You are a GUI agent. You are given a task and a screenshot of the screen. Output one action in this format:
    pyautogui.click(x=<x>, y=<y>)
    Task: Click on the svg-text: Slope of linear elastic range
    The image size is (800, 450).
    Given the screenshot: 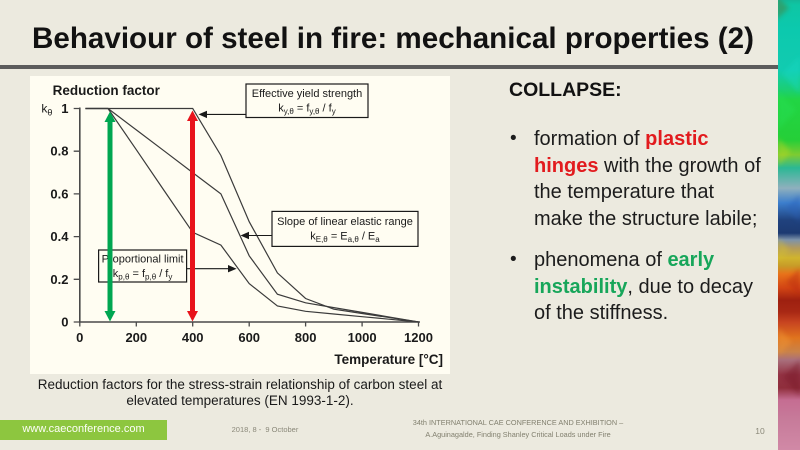 What is the action you would take?
    pyautogui.click(x=345, y=222)
    